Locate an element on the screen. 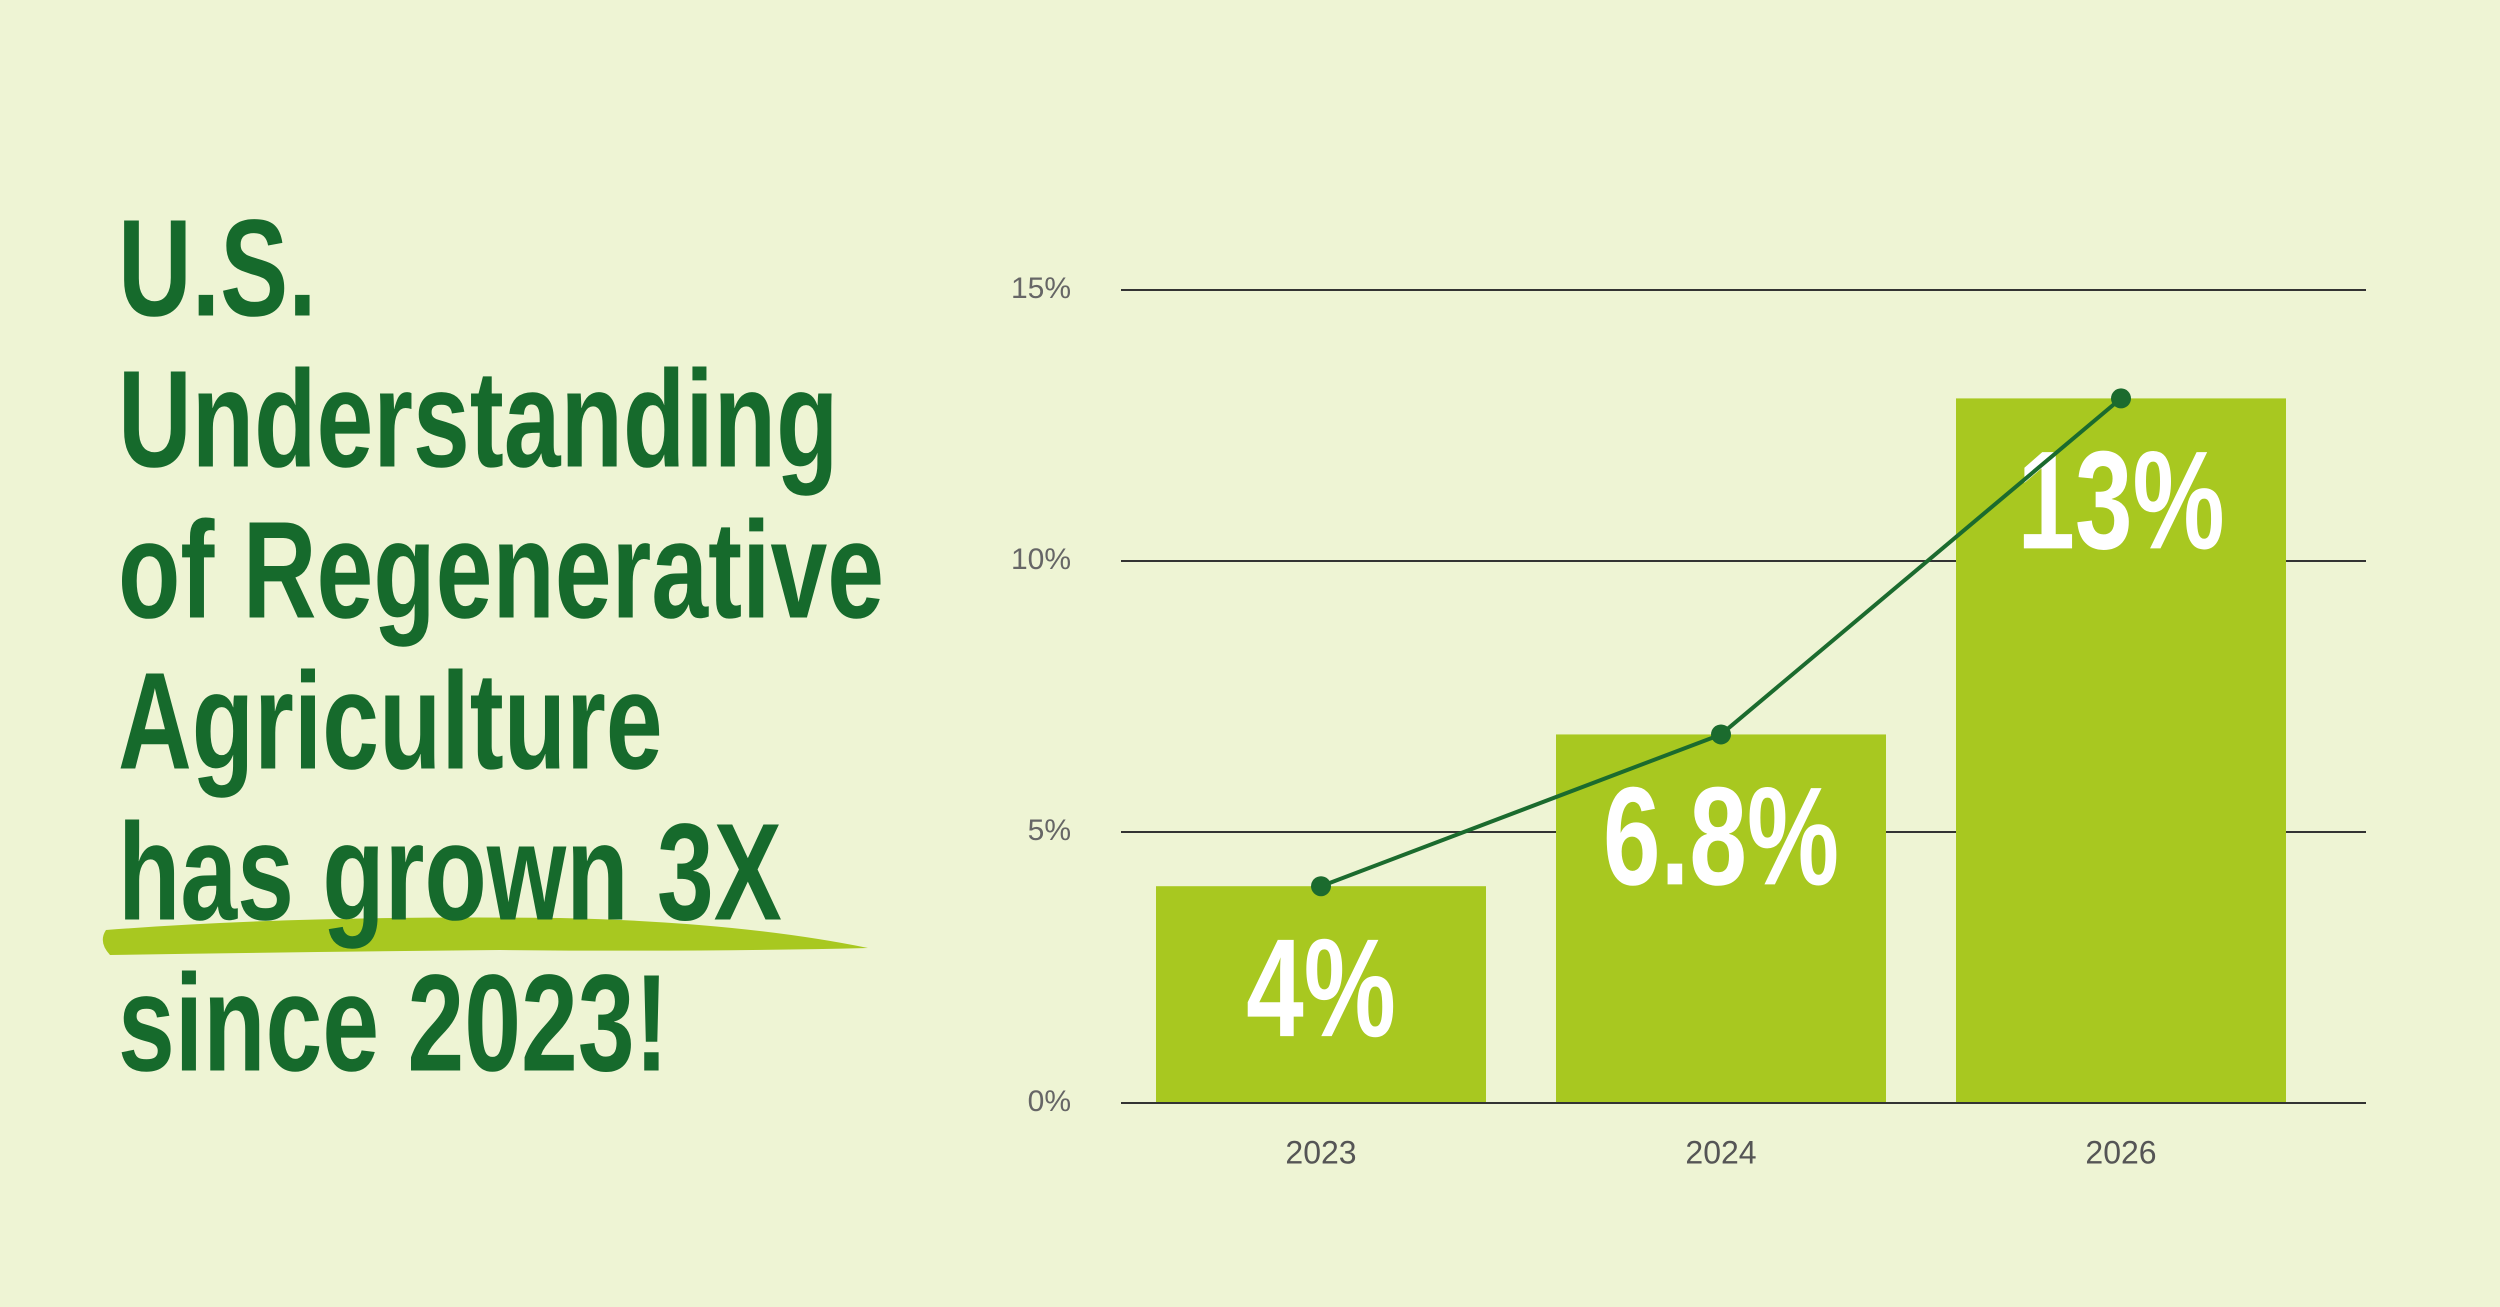  x-tick-label: 2024 is located at coordinates (1720, 1152).